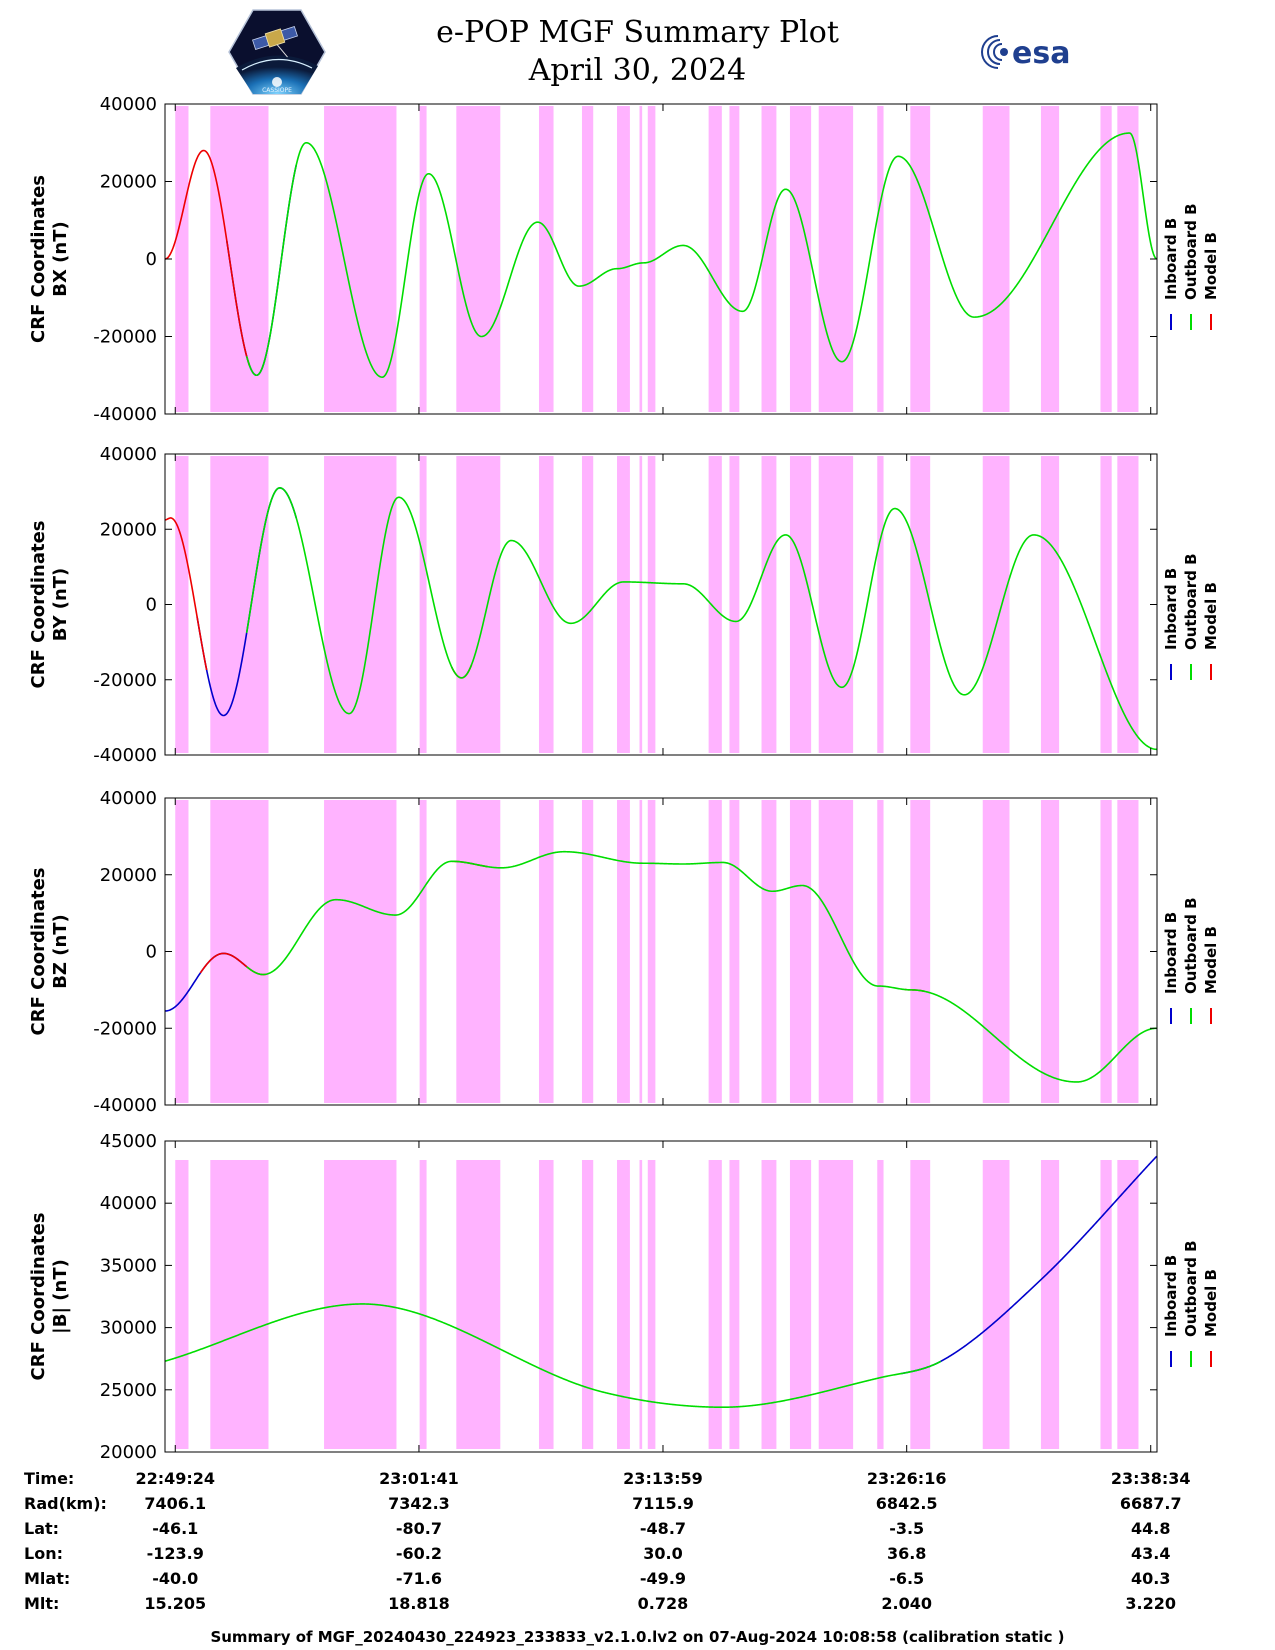 This screenshot has height=1650, width=1275. Describe the element at coordinates (1191, 1288) in the screenshot. I see `legend-label-outboard: Outboard B` at that location.